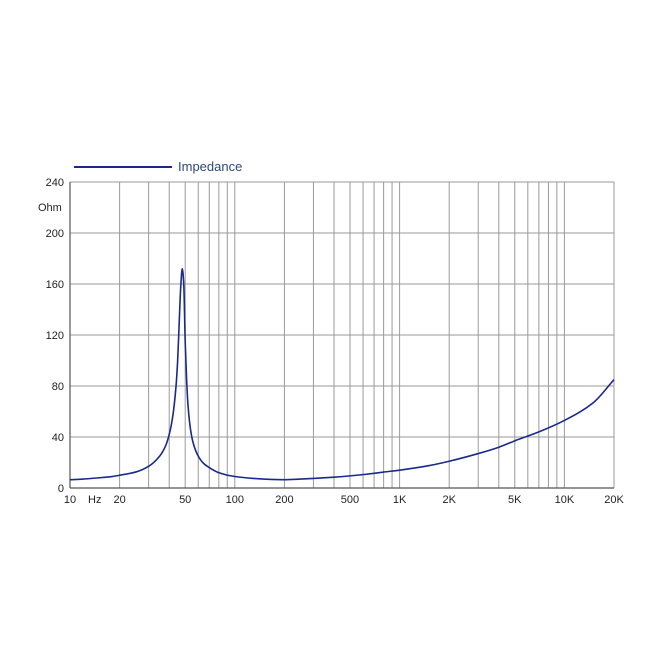 The image size is (666, 666). Describe the element at coordinates (614, 500) in the screenshot. I see `x-tick-label: 20K` at that location.